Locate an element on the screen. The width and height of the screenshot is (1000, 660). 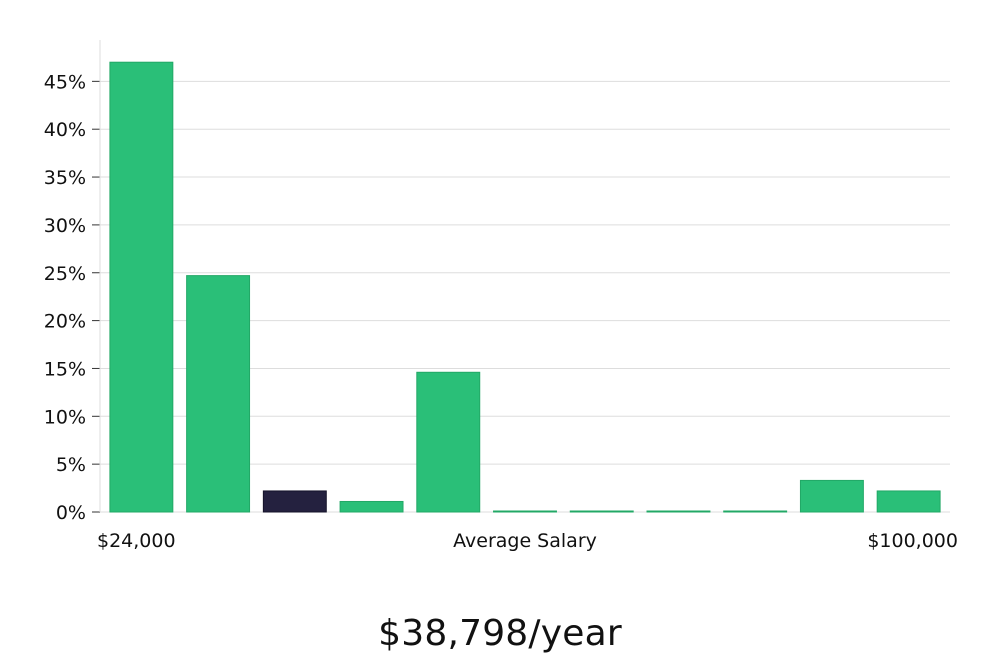
x-axis-title: Average Salary is located at coordinates (525, 541).